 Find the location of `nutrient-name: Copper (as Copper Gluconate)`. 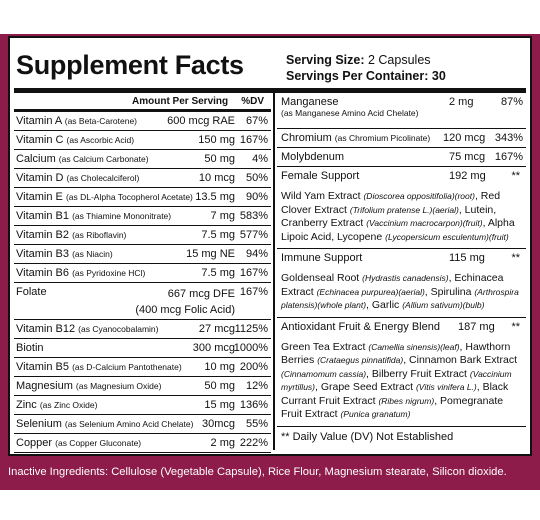

nutrient-name: Copper (as Copper Gluconate) is located at coordinates (79, 443).